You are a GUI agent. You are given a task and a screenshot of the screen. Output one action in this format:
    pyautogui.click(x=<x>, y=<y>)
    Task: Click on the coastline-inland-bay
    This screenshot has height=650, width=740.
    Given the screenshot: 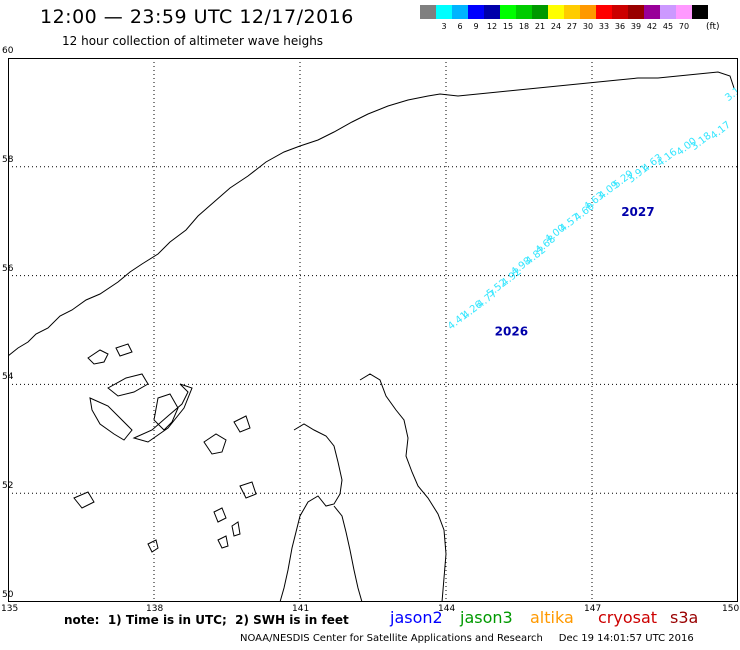 What is the action you would take?
    pyautogui.click(x=165, y=484)
    